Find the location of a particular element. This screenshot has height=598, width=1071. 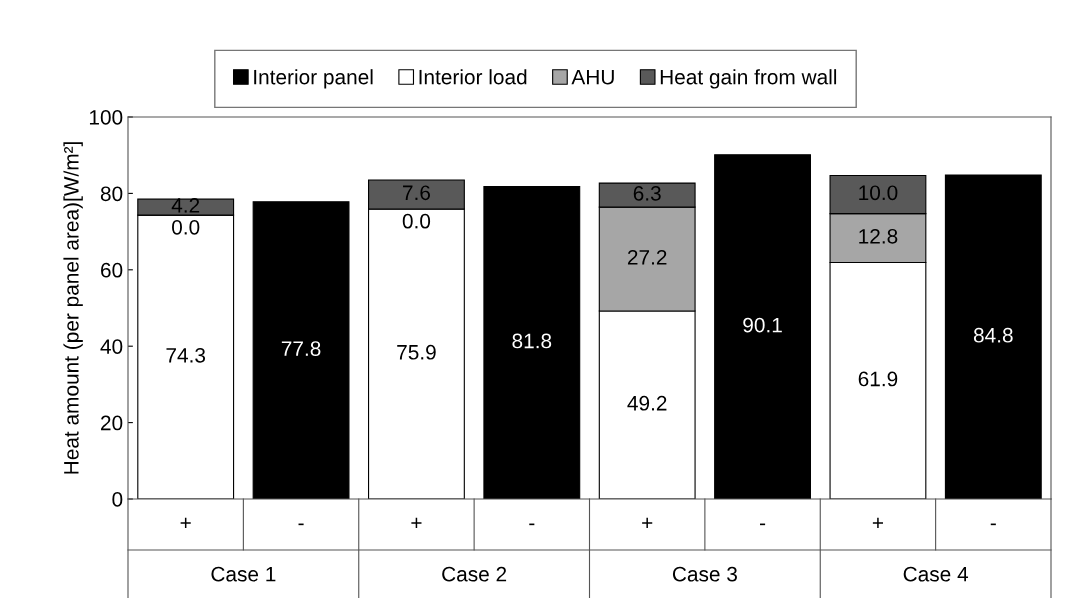

legend-label: Interior load is located at coordinates (473, 77).